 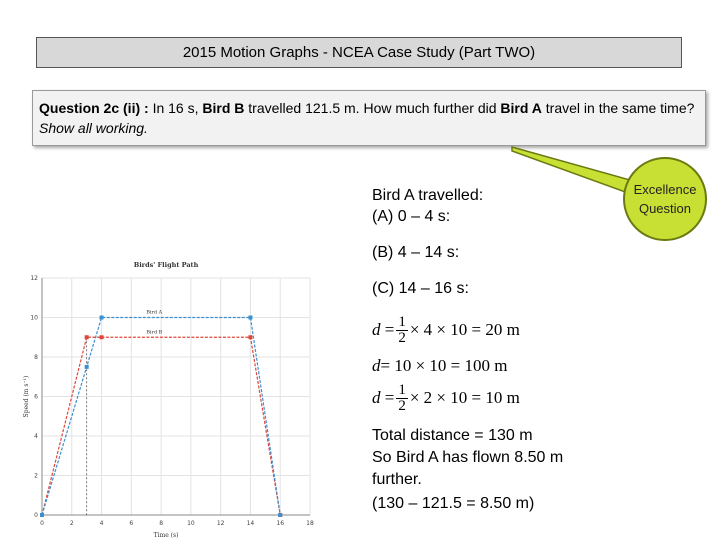 I want to click on x-tick-label: 8, so click(x=161, y=523).